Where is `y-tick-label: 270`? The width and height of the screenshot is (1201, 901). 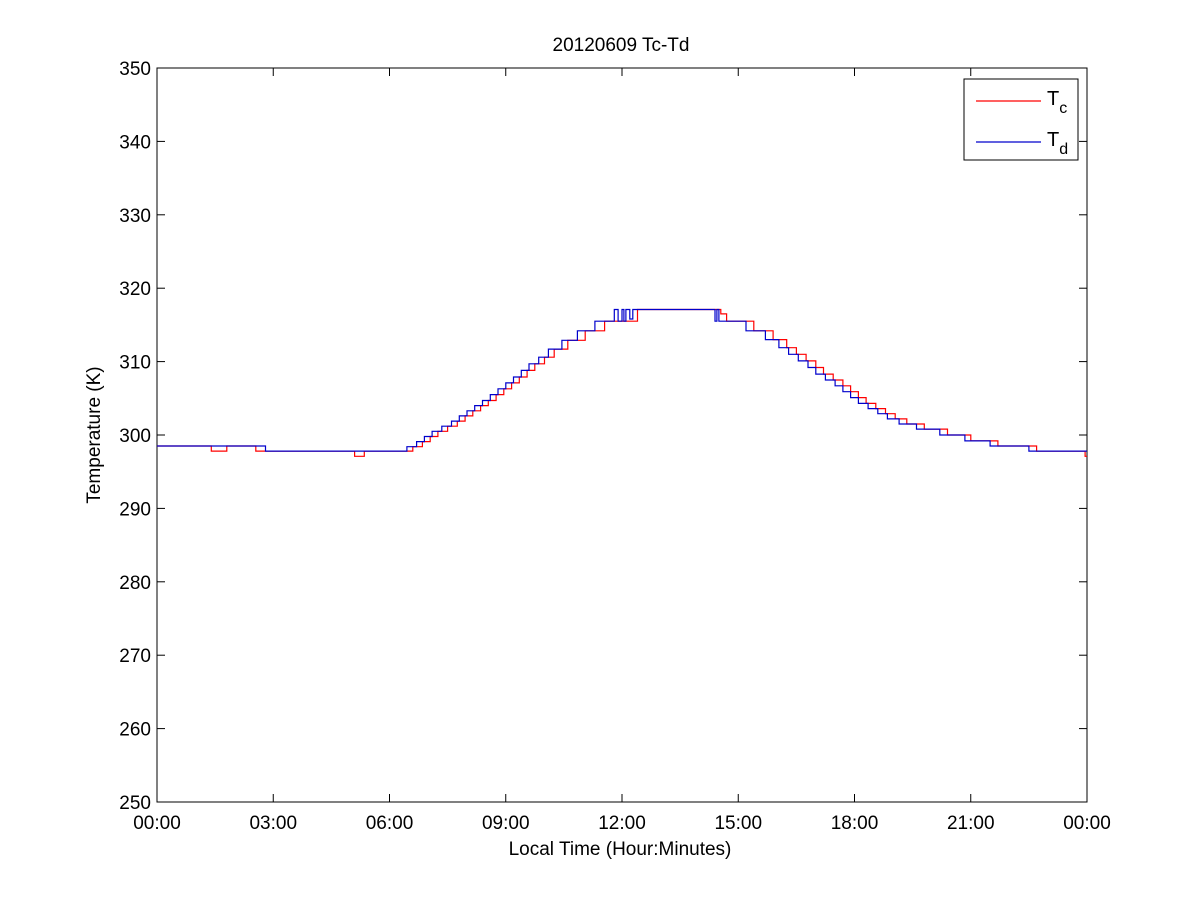
y-tick-label: 270 is located at coordinates (135, 656).